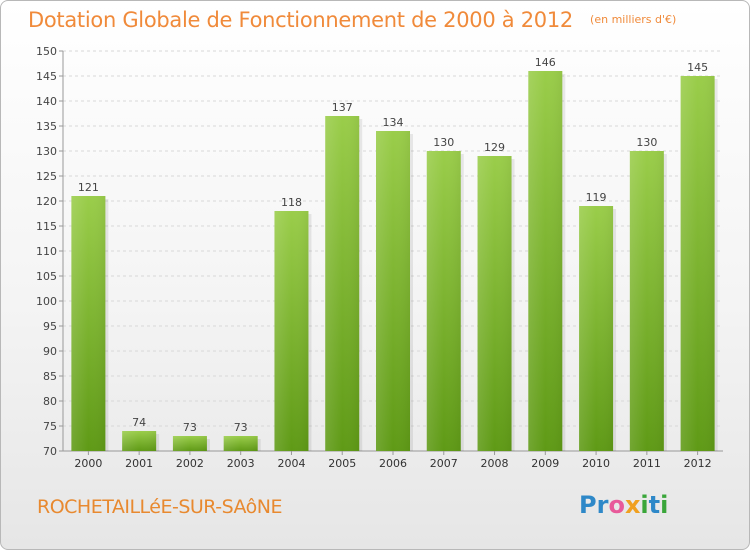 The width and height of the screenshot is (750, 550). I want to click on y-tick-label: 95, so click(50, 326).